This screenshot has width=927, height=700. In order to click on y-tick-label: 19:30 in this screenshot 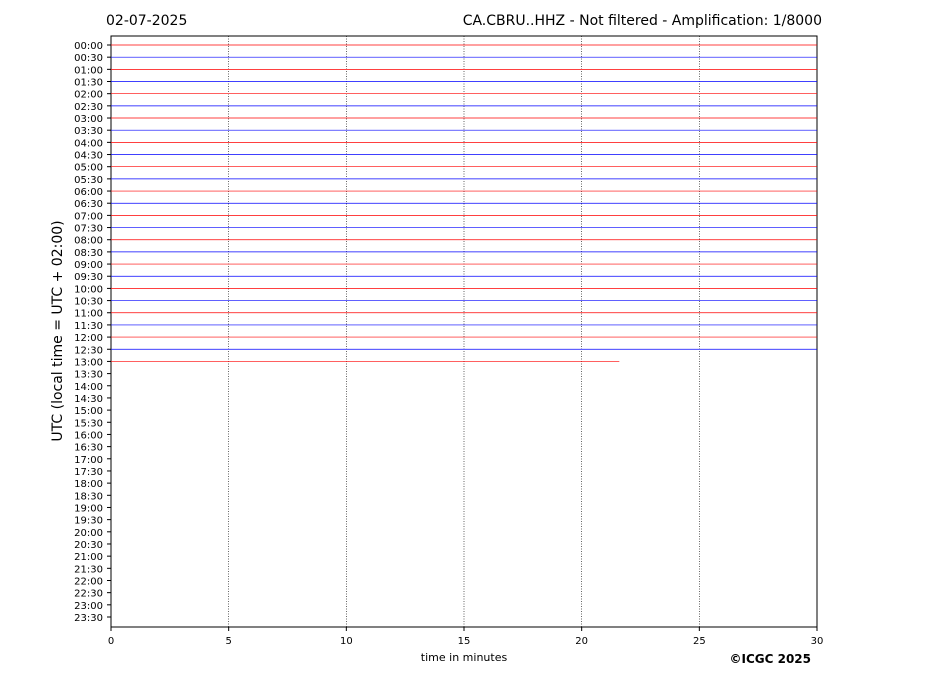, I will do `click(88, 521)`.